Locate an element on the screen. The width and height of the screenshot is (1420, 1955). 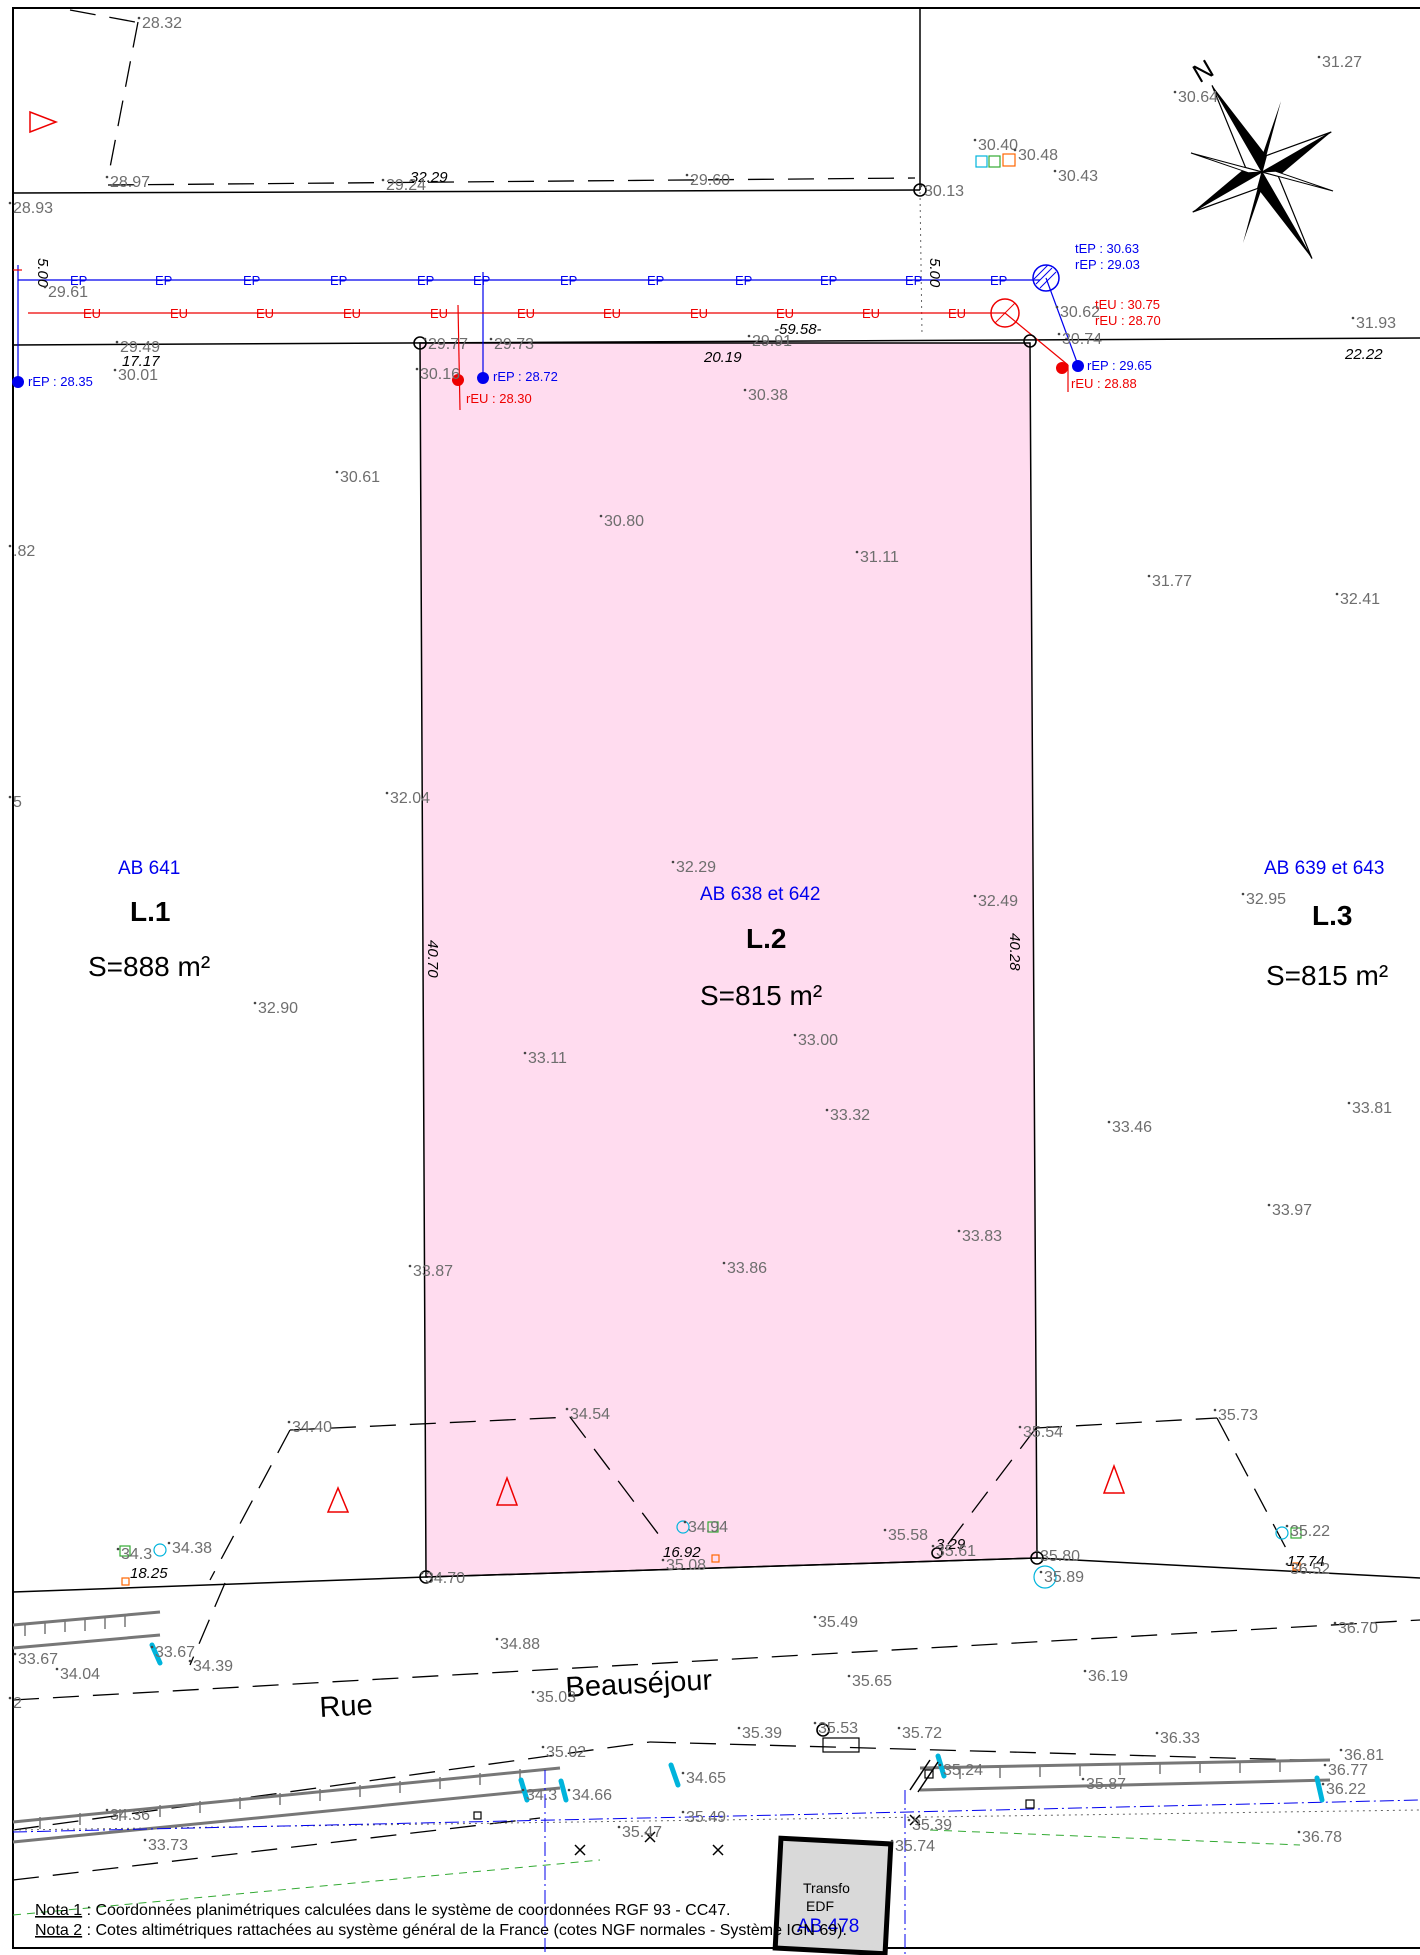
eu-manhole-icon is located at coordinates (1005, 313).